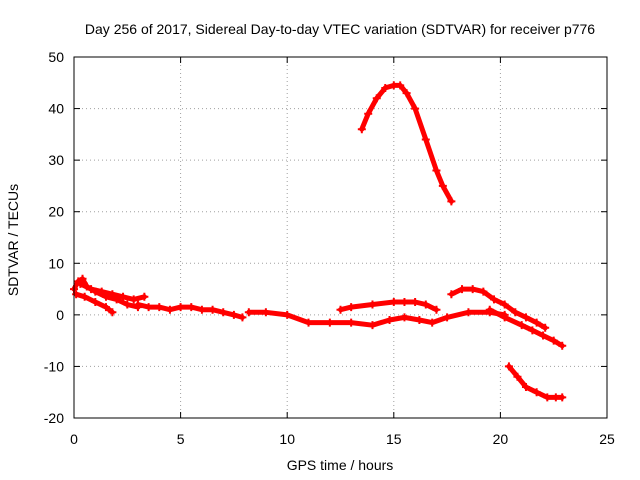 This screenshot has height=480, width=640. Describe the element at coordinates (394, 439) in the screenshot. I see `x-tick-label: 15` at that location.